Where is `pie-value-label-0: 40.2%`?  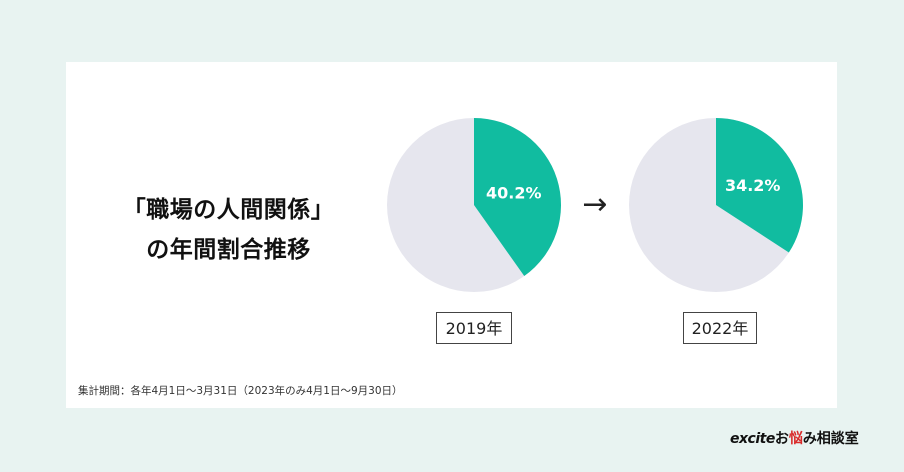 pie-value-label-0: 40.2% is located at coordinates (514, 192).